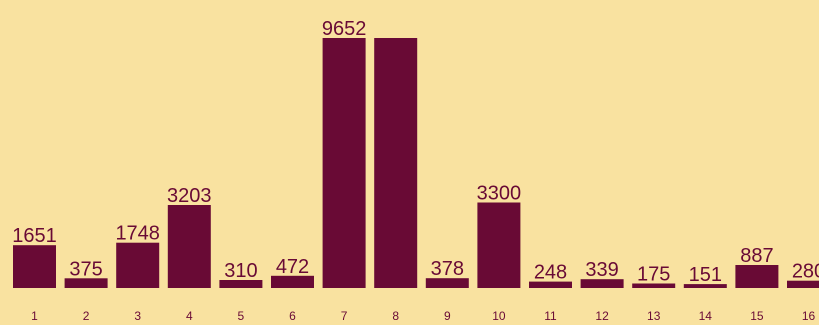 This screenshot has height=325, width=819. What do you see at coordinates (499, 316) in the screenshot?
I see `x-tick-label-10: 10` at bounding box center [499, 316].